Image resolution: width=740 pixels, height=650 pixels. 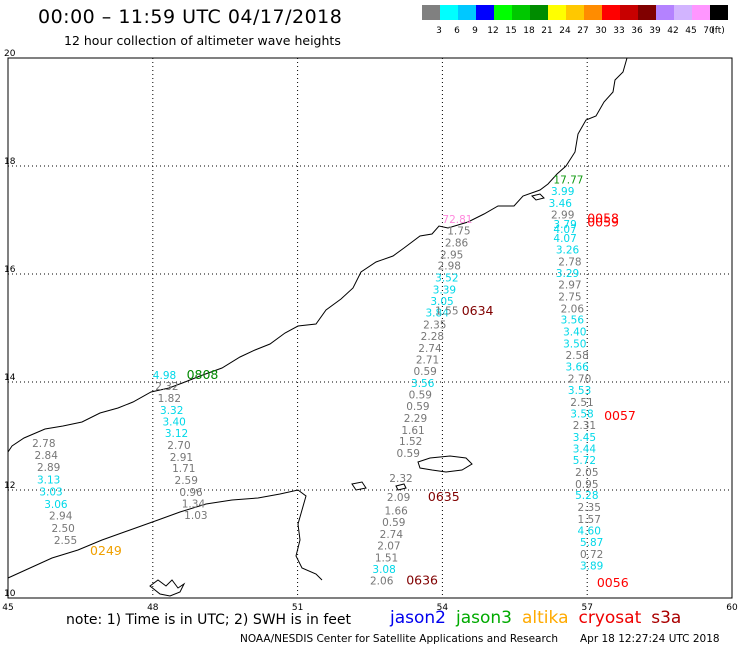 I want to click on african-coastline, so click(x=165, y=535).